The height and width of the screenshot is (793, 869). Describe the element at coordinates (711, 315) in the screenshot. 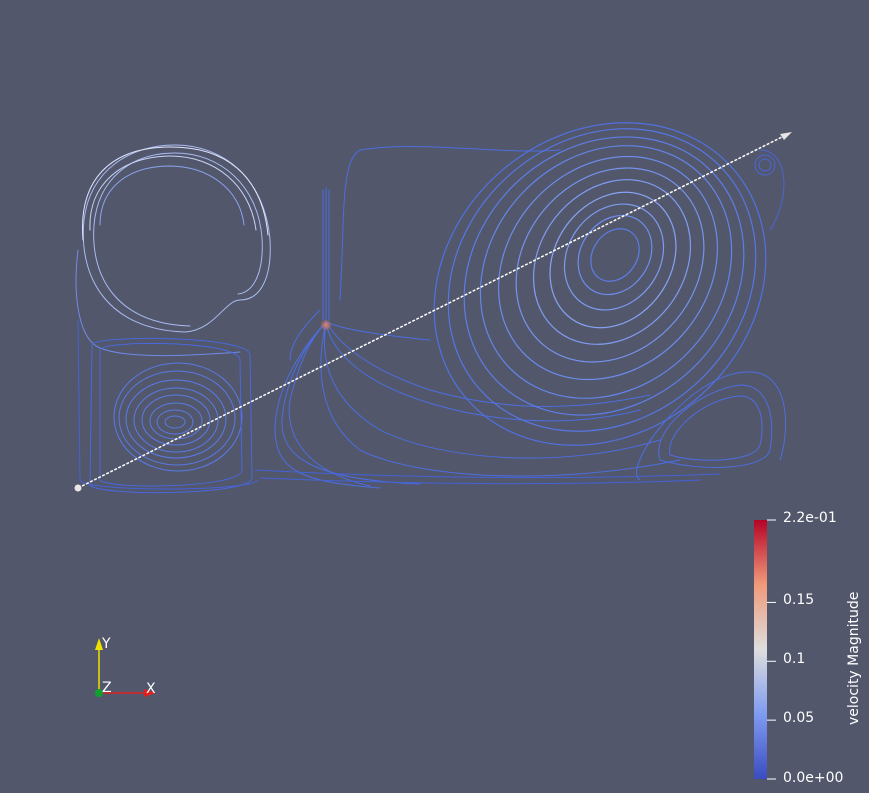

I see `streamline-group-bottom-right` at that location.